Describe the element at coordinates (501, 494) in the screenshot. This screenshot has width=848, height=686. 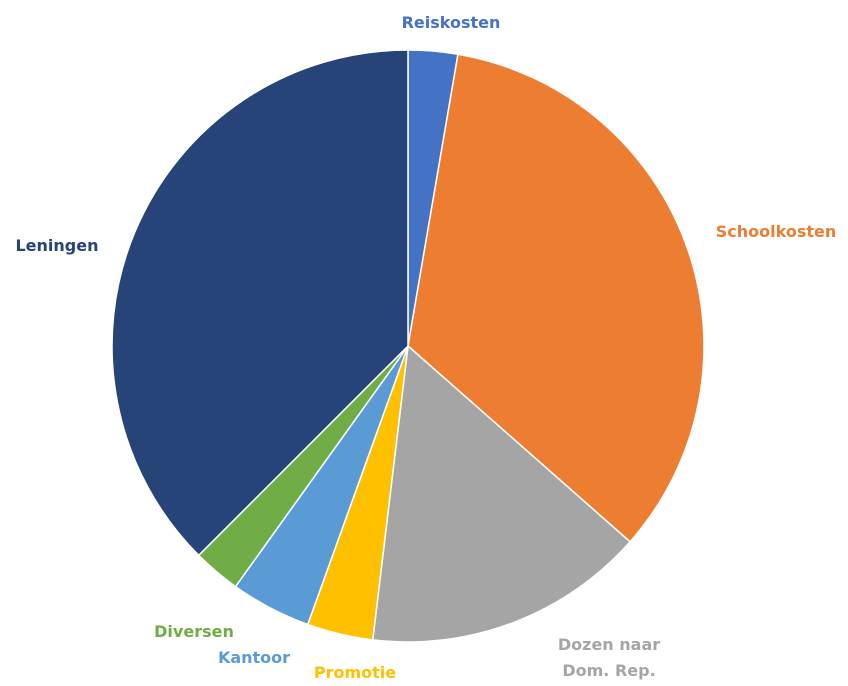
I see `pie-slice-dozen-naar-dom-rep` at that location.